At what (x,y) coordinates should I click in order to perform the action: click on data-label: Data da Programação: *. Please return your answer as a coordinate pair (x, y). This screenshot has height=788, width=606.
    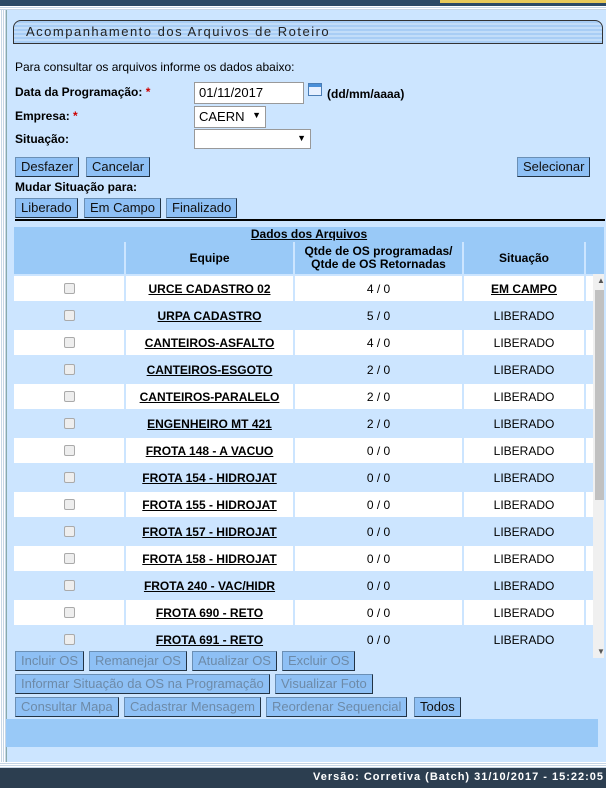
    Looking at the image, I should click on (82, 92).